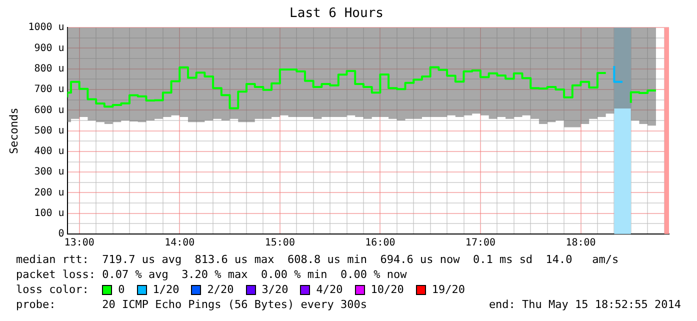  What do you see at coordinates (166, 289) in the screenshot?
I see `legend-label: 1/20` at bounding box center [166, 289].